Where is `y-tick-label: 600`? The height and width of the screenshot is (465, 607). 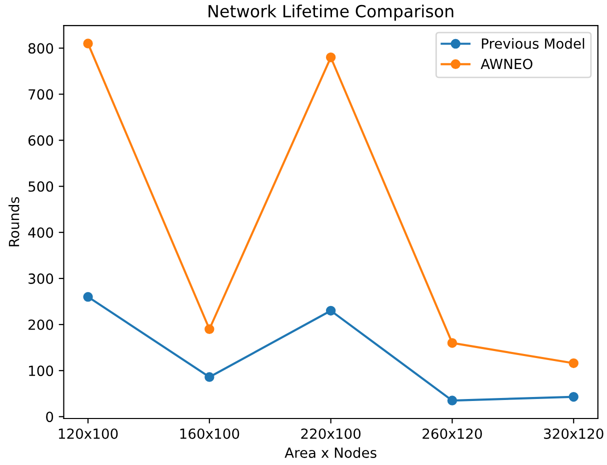 y-tick-label: 600 is located at coordinates (41, 140).